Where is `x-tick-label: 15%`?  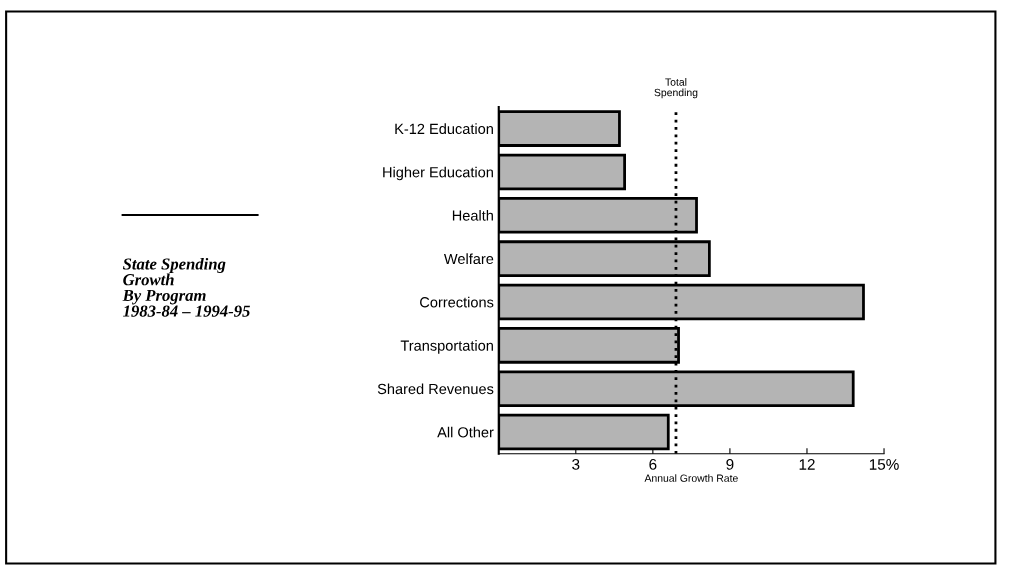
x-tick-label: 15% is located at coordinates (884, 464).